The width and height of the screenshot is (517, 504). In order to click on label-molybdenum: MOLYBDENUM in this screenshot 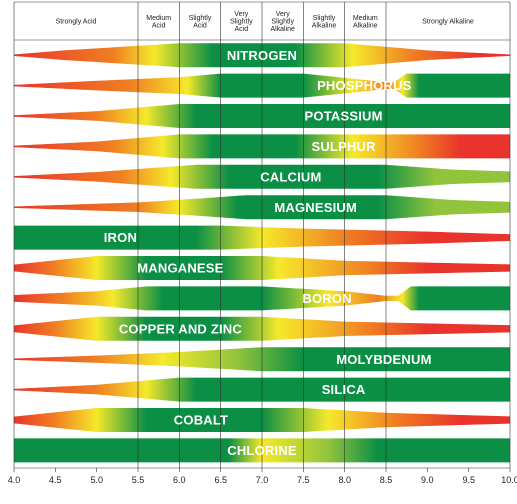, I will do `click(383, 359)`.